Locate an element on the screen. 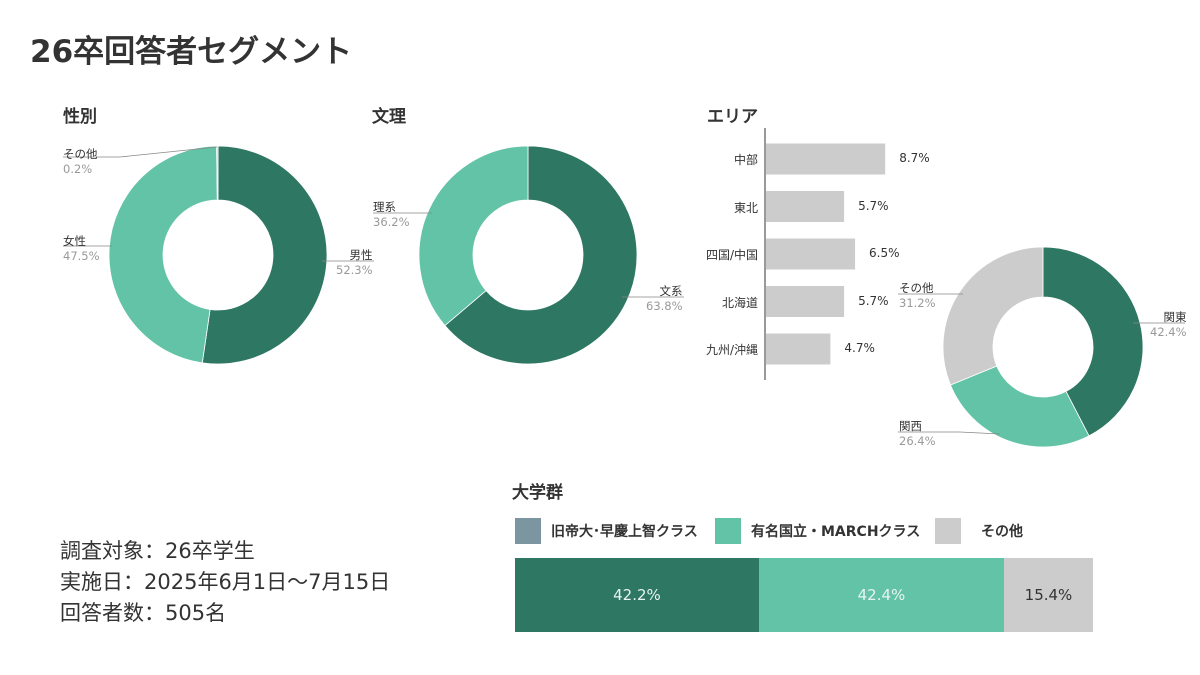  donut-slice-関西 is located at coordinates (1019, 406).